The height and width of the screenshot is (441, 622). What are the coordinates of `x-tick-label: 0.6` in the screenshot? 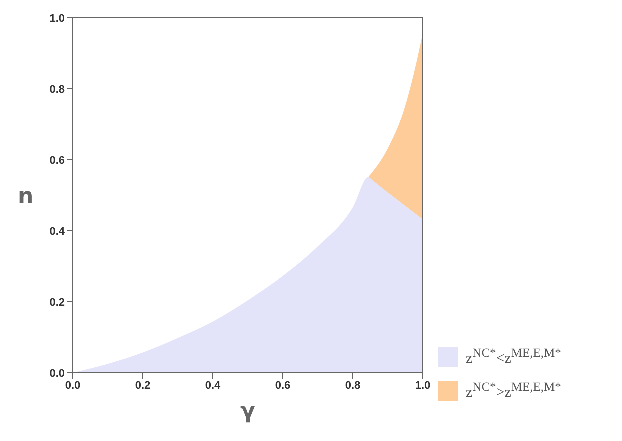 It's located at (283, 386).